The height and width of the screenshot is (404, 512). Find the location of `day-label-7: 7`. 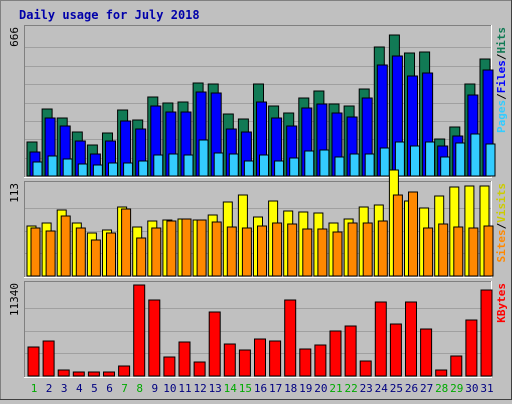

day-label-7: 7 is located at coordinates (124, 388).